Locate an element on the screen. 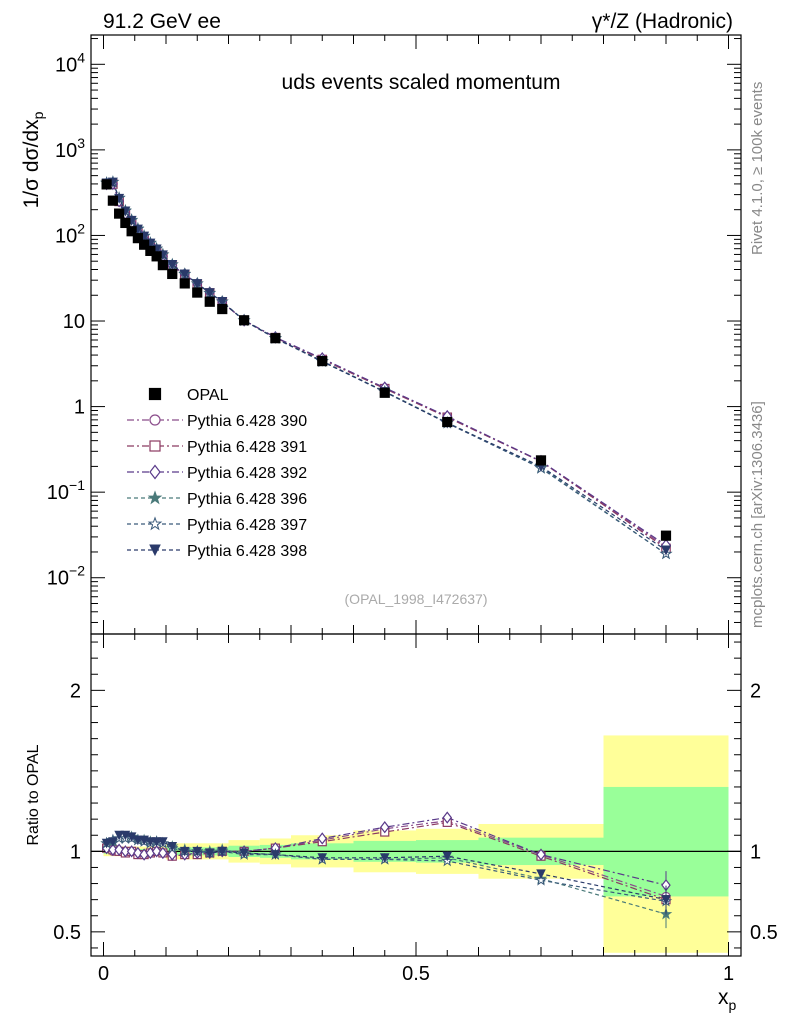 This screenshot has height=1024, width=786. legend-label-data: OPAL is located at coordinates (208, 395).